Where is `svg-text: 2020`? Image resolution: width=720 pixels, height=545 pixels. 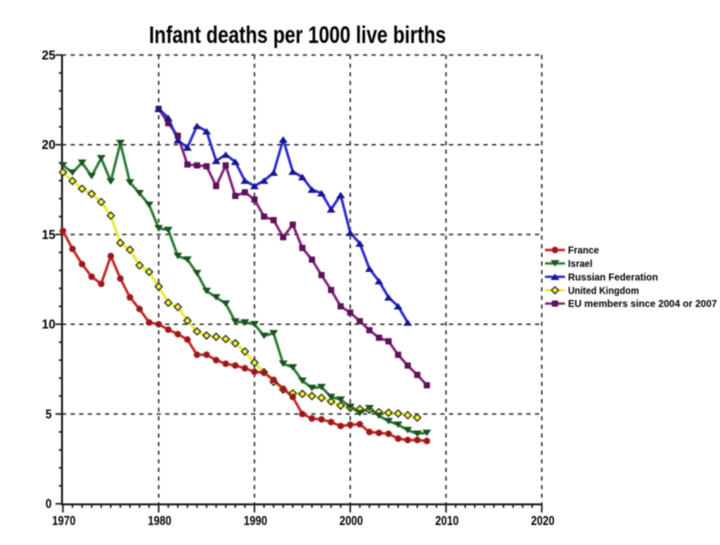 svg-text: 2020 is located at coordinates (543, 521).